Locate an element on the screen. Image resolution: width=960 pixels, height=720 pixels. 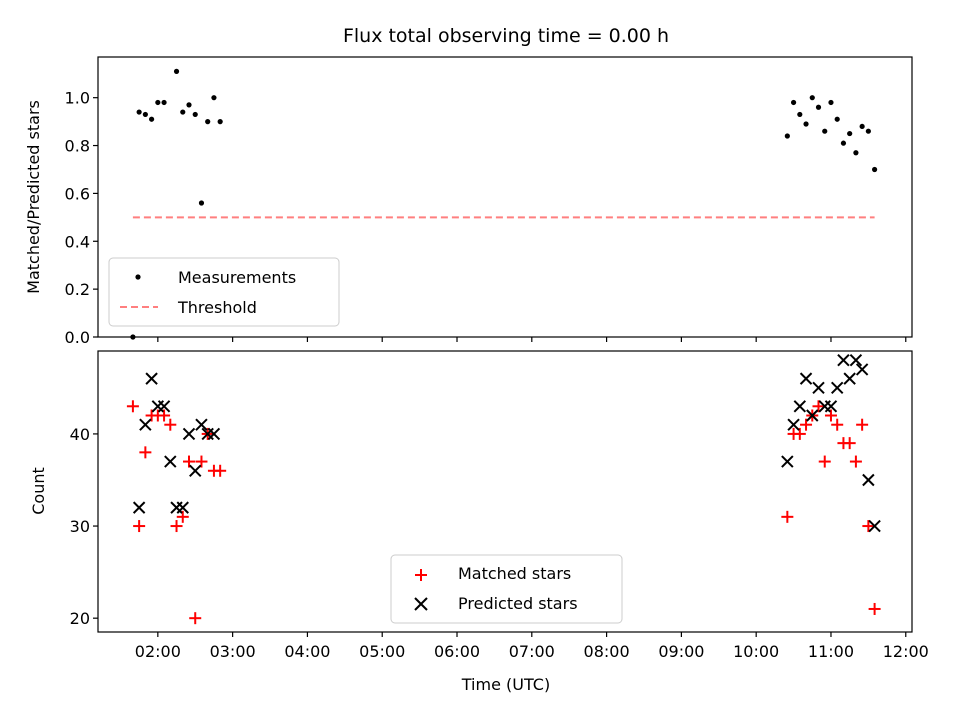
legend-threshold-label: Threshold is located at coordinates (217, 307).